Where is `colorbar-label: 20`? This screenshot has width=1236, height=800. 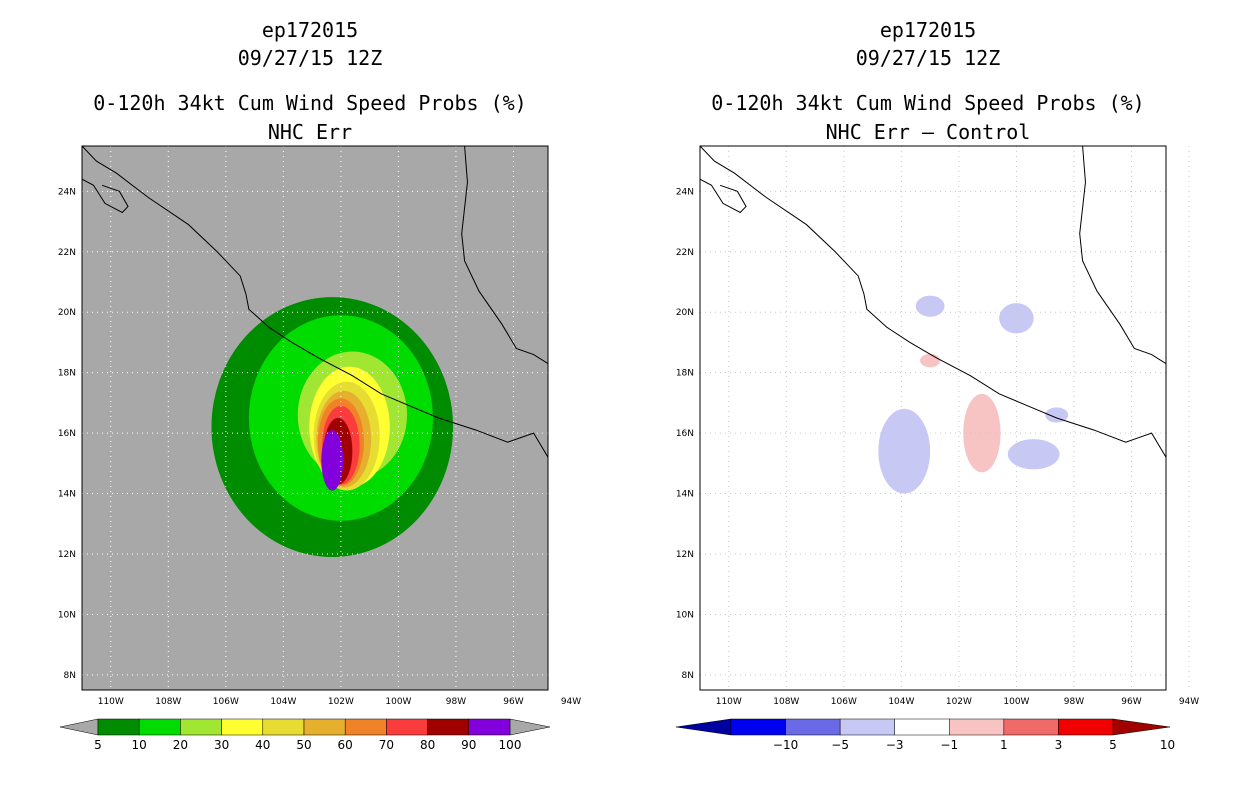
colorbar-label: 20 is located at coordinates (180, 745).